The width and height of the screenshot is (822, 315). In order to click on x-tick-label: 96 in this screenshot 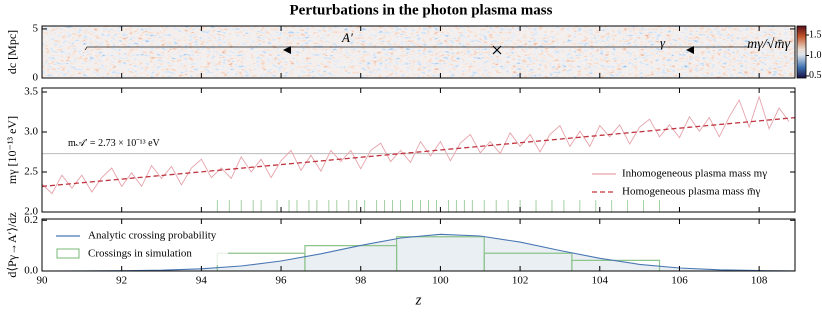, I will do `click(282, 281)`.